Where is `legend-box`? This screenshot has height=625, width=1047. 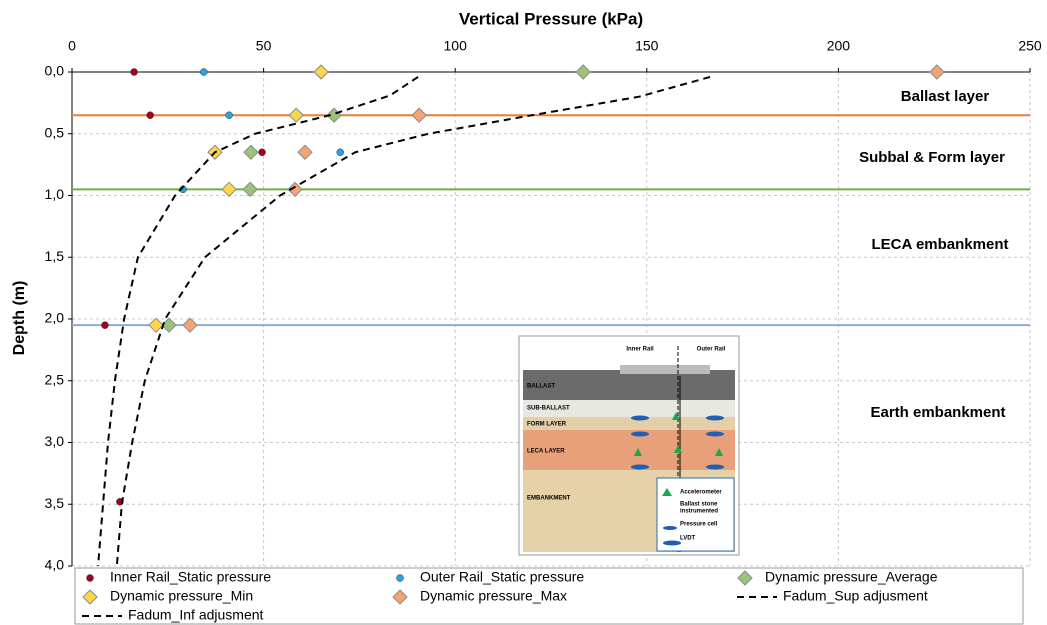 legend-box is located at coordinates (549, 596).